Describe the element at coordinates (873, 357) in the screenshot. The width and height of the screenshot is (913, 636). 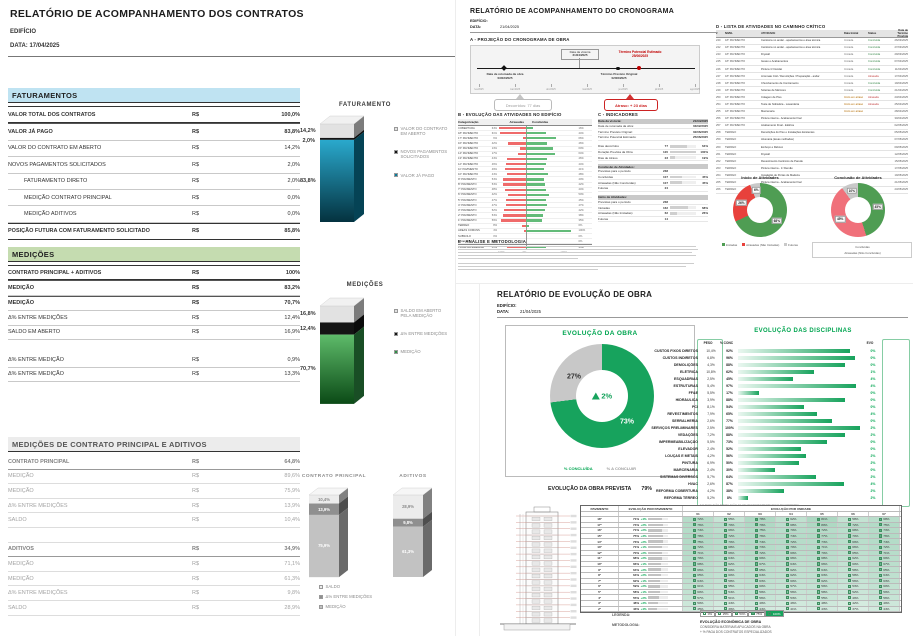
I see `evo-value: 0%` at that location.